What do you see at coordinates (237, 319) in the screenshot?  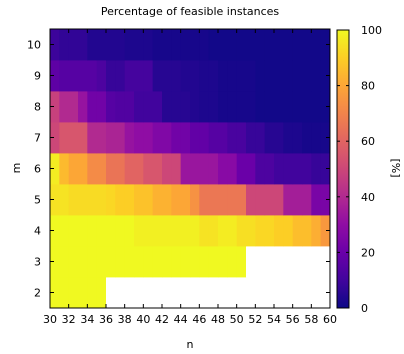 I see `x-tick-label: 50` at bounding box center [237, 319].